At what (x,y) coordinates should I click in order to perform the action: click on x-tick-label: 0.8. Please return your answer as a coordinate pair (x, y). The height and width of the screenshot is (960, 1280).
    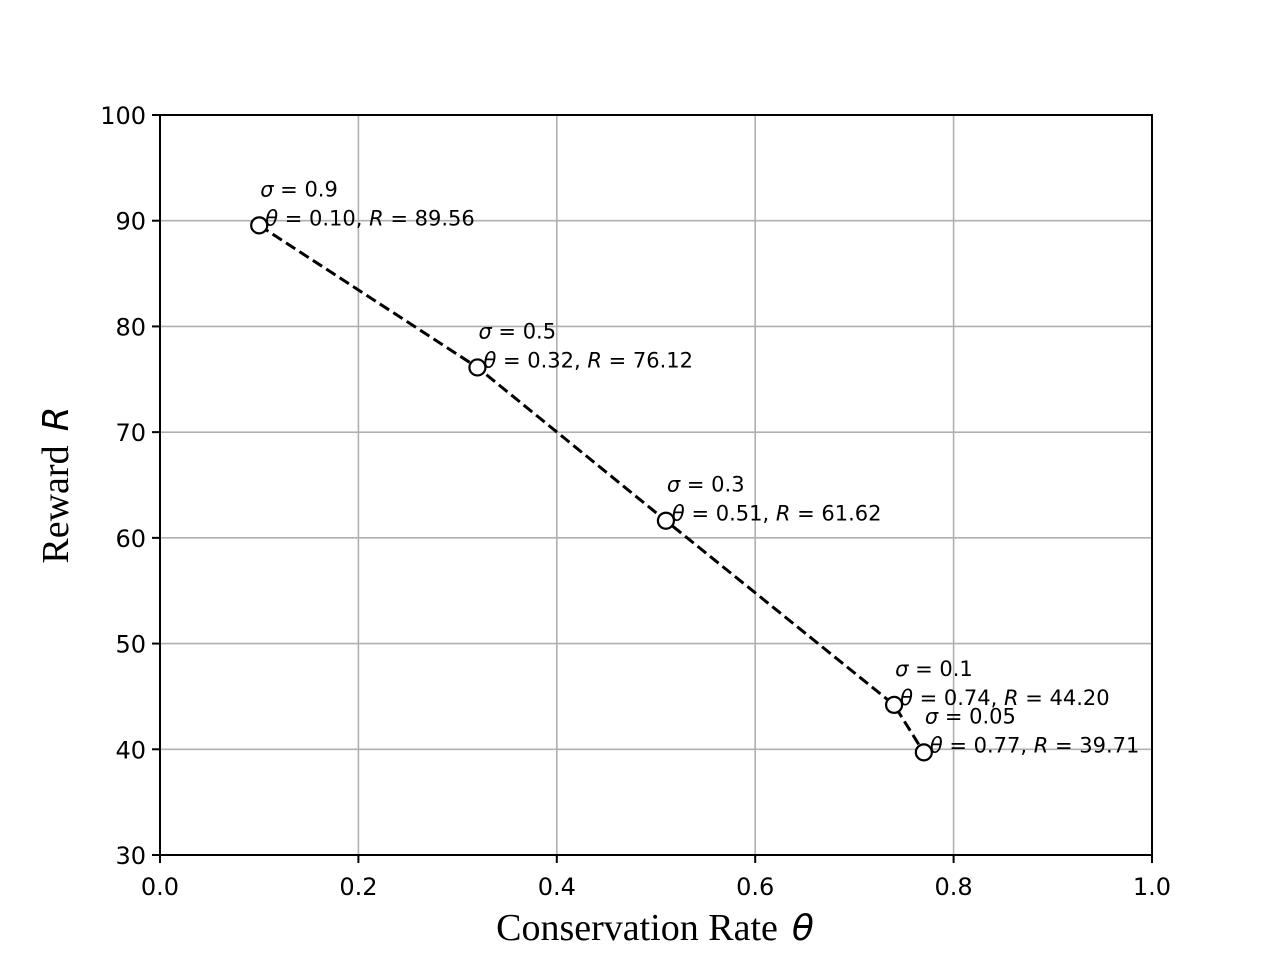
    Looking at the image, I should click on (954, 887).